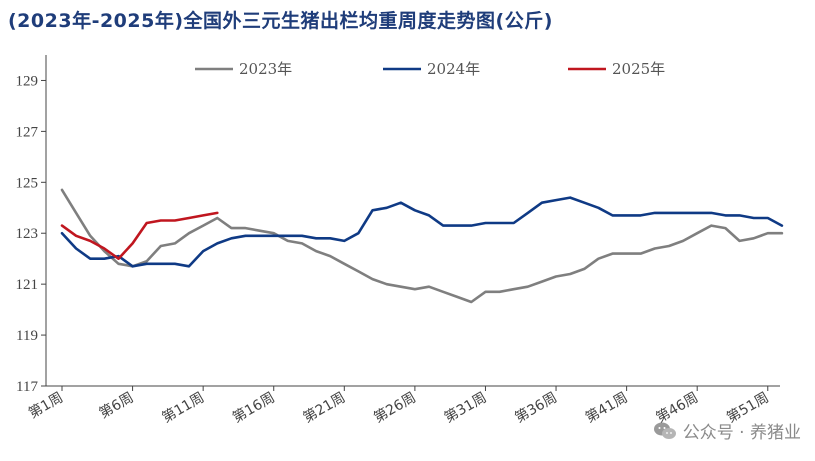 This screenshot has width=815, height=461. What do you see at coordinates (465, 408) in the screenshot?
I see `x-tick-label: 第31周` at bounding box center [465, 408].